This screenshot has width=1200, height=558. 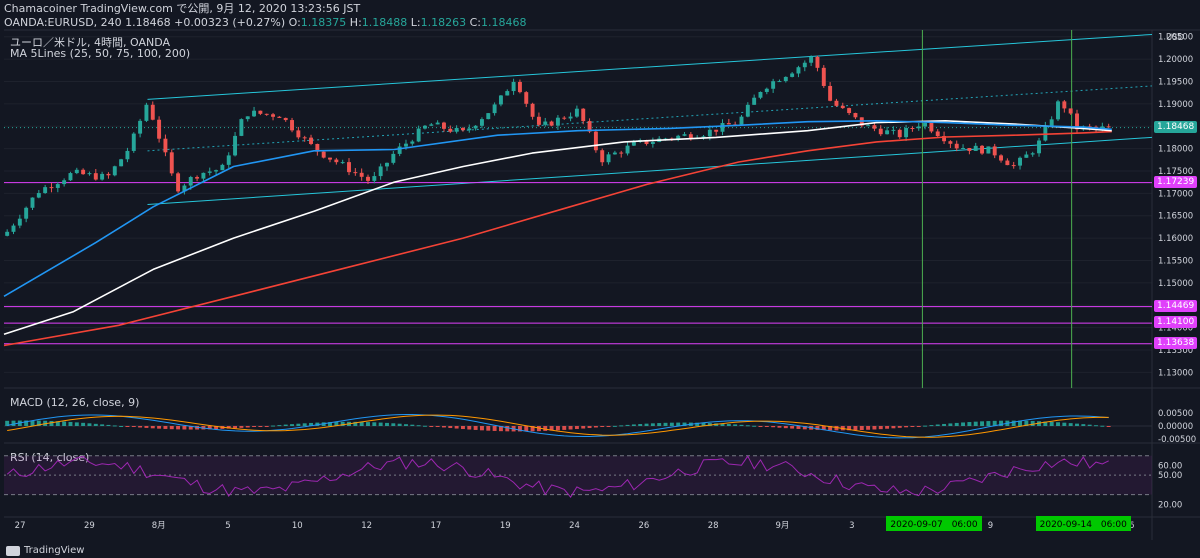 I want to click on vertical-marker-date-tag: 2020-09-07 06:00, so click(x=934, y=523).